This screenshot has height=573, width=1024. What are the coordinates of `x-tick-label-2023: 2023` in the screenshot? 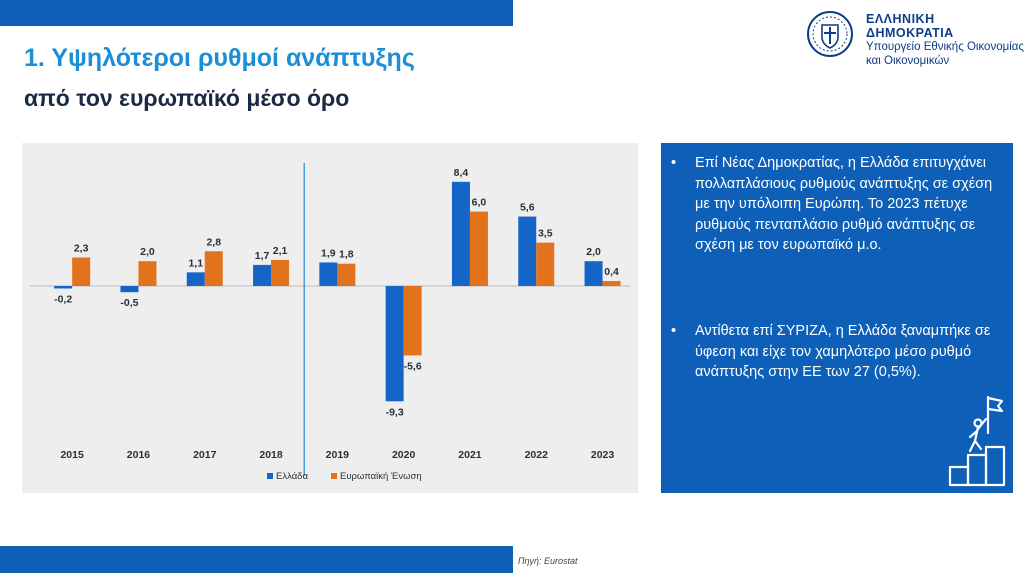 It's located at (603, 455).